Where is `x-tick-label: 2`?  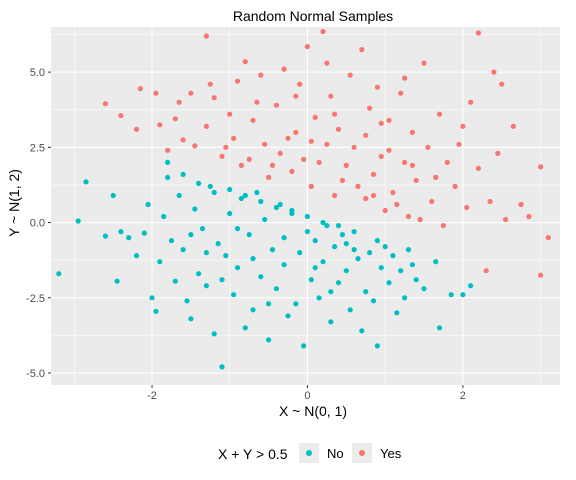
x-tick-label: 2 is located at coordinates (463, 396).